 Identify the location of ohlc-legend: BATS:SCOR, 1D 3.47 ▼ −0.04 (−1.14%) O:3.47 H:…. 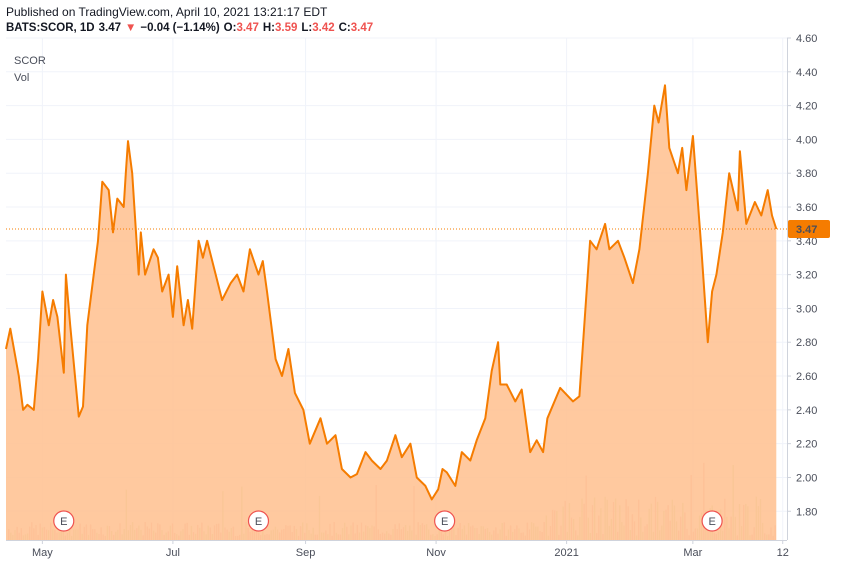
(189, 28).